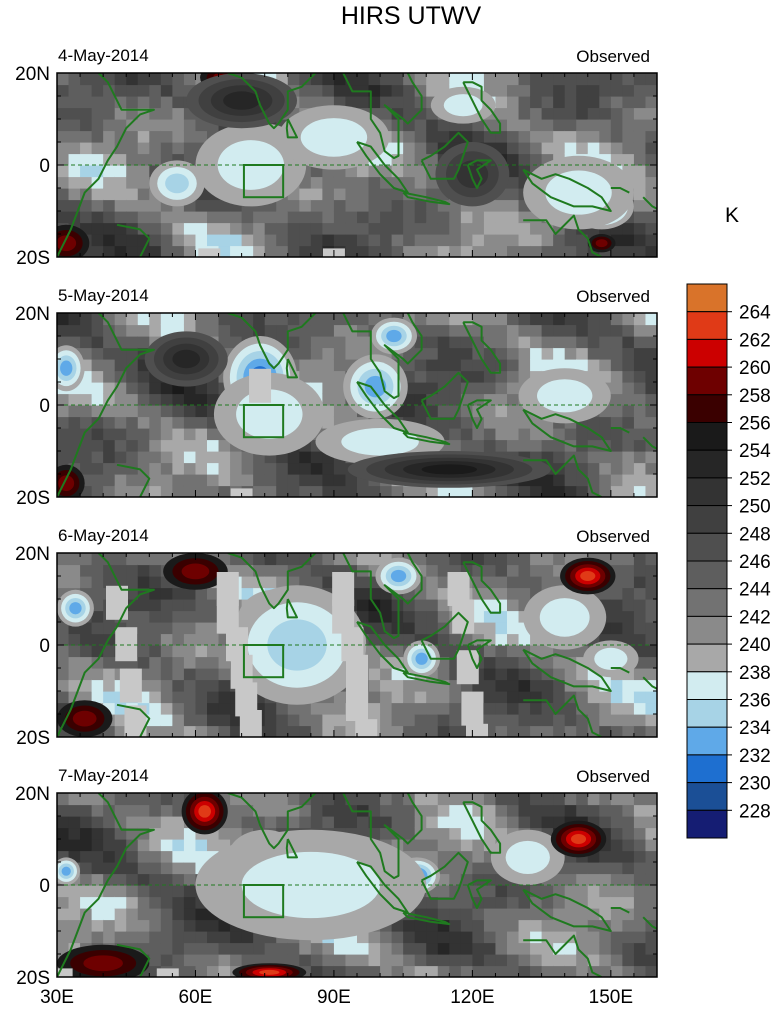 The height and width of the screenshot is (1017, 781). I want to click on y-tick-label: 20N, so click(32, 794).